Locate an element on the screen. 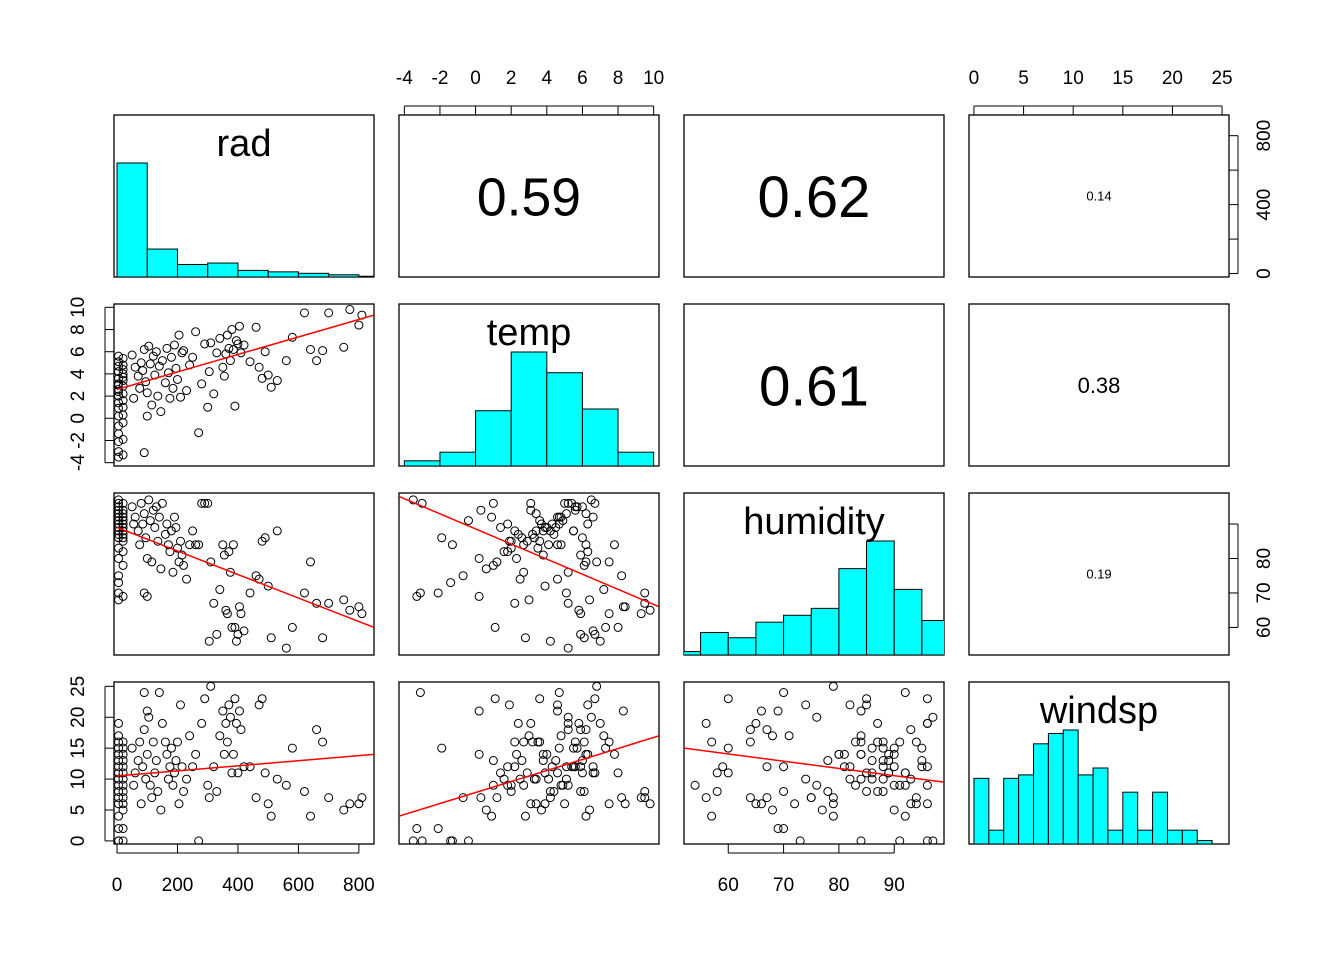 Image resolution: width=1344 pixels, height=960 pixels. panel-frame-temp-humidity is located at coordinates (814, 385).